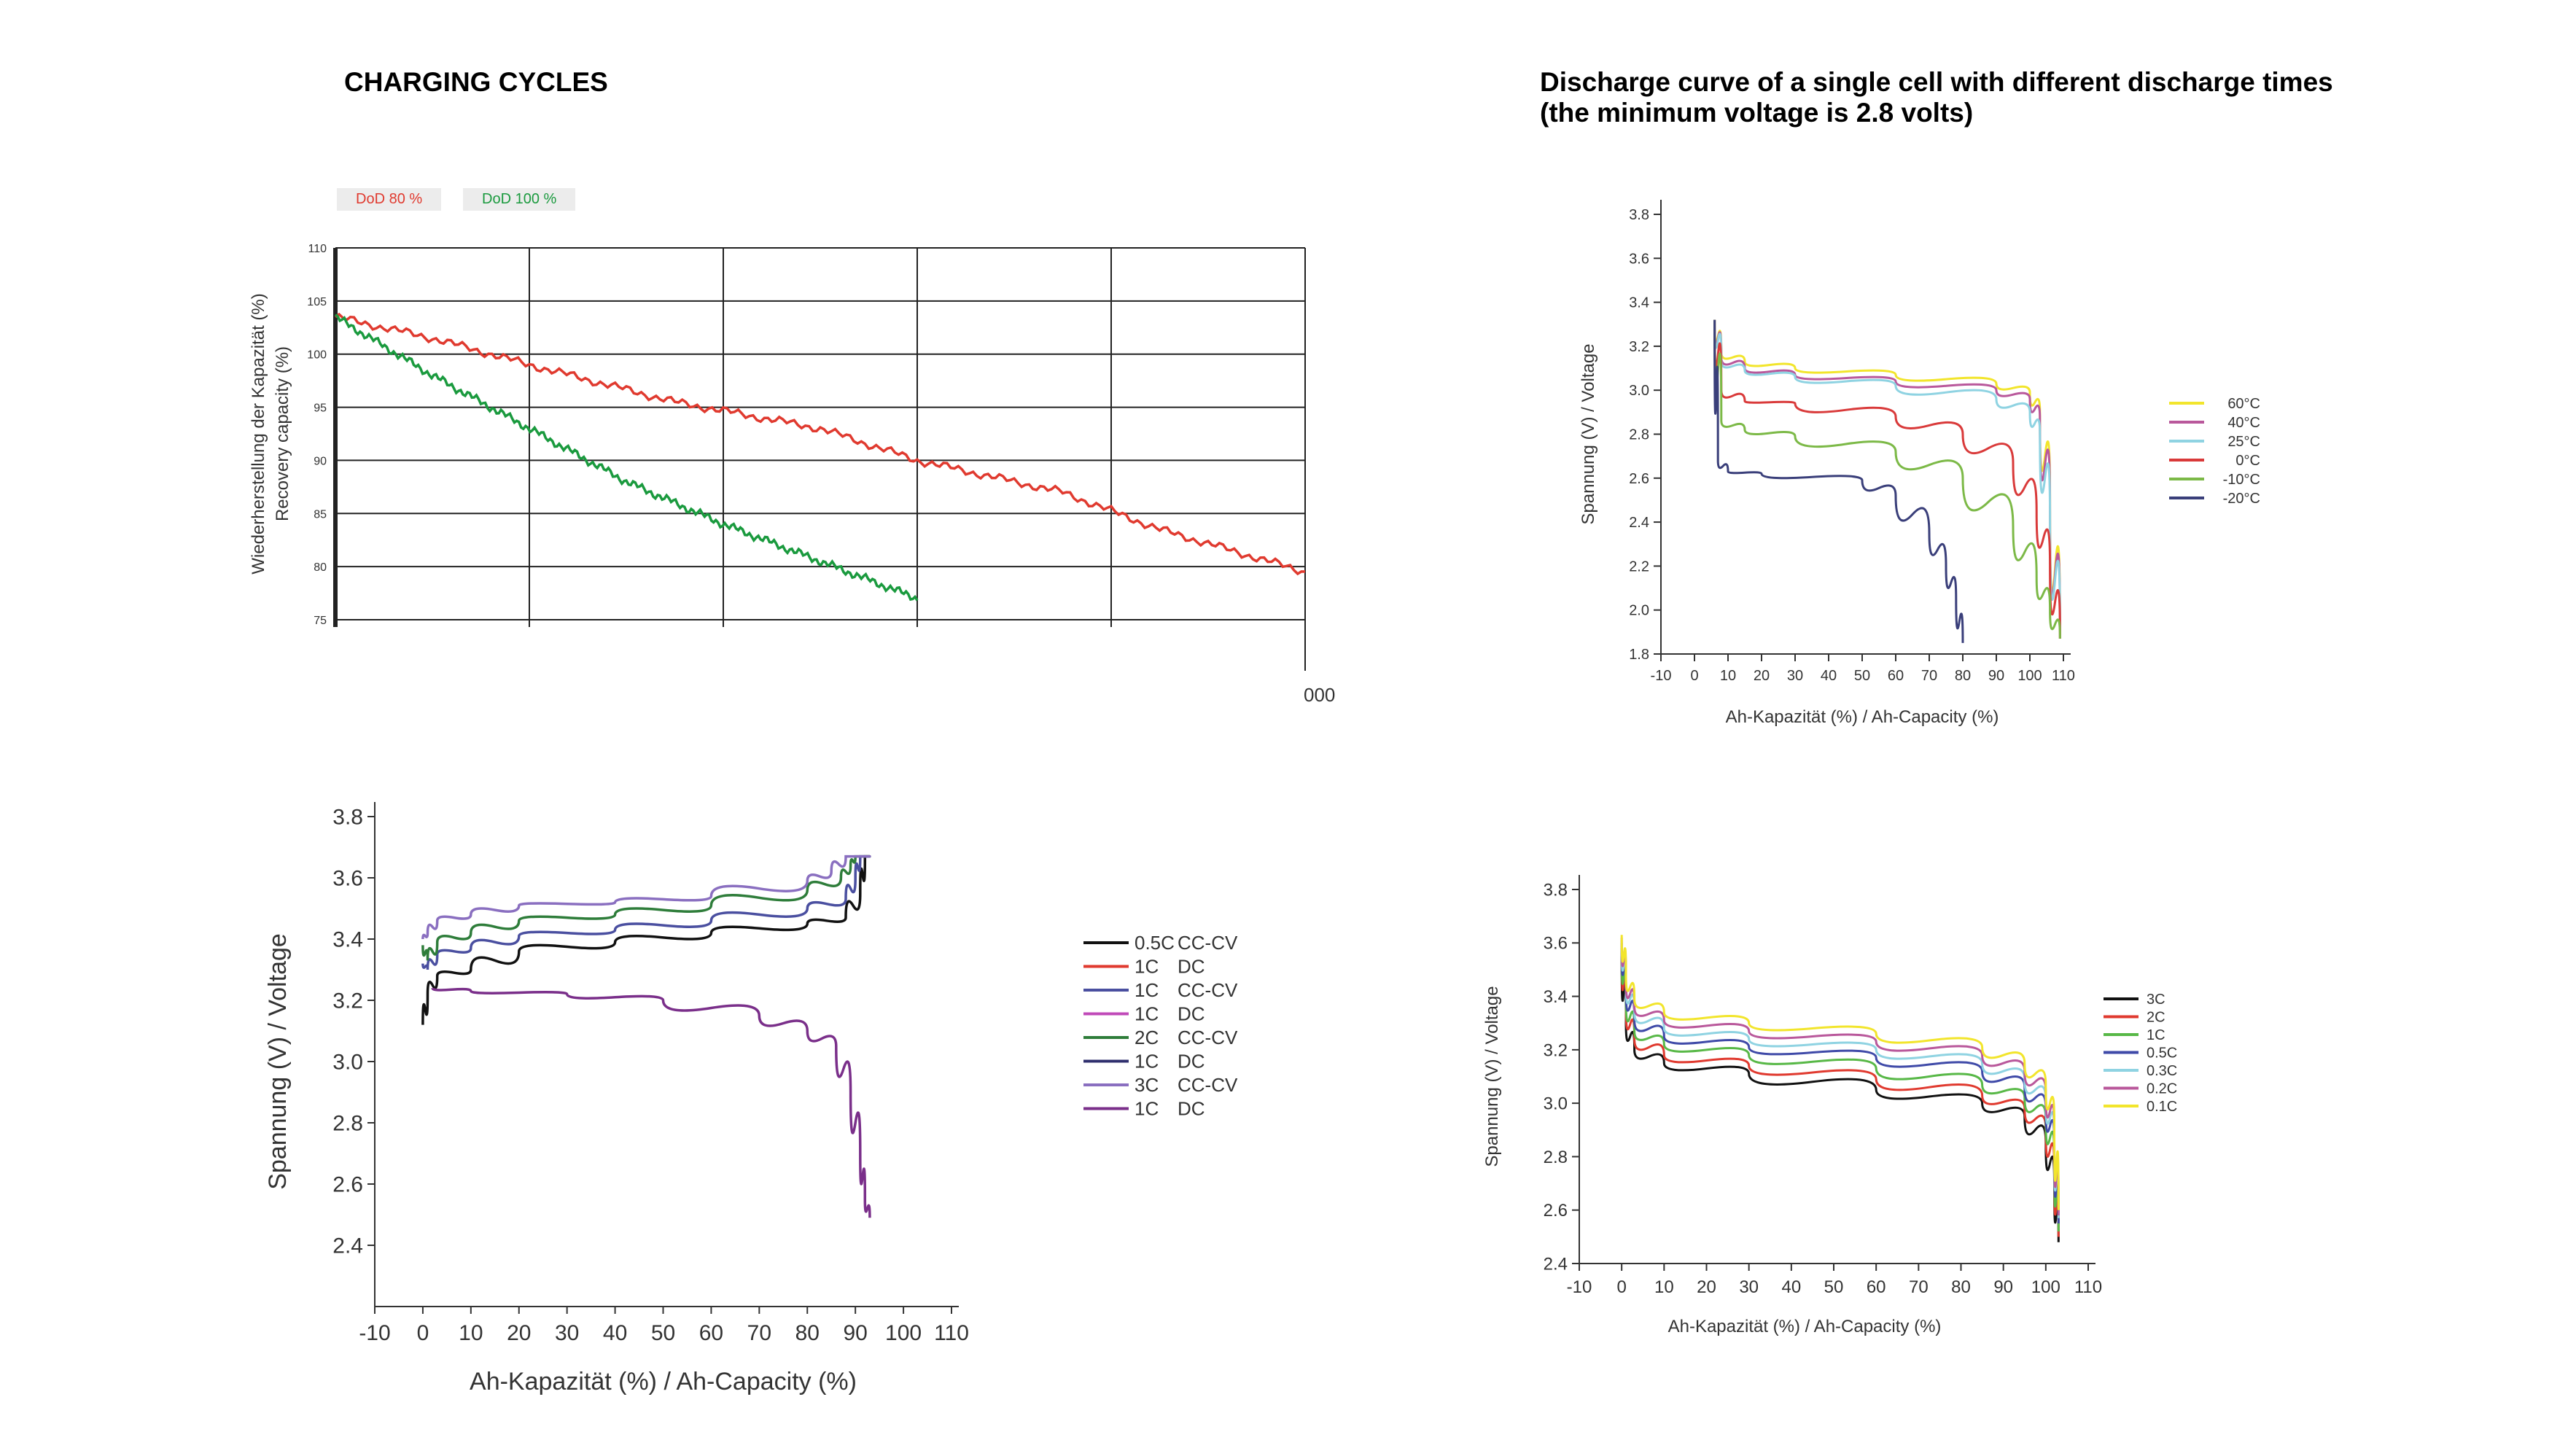  What do you see at coordinates (2247, 461) in the screenshot?
I see `legend-label: 0°C` at bounding box center [2247, 461].